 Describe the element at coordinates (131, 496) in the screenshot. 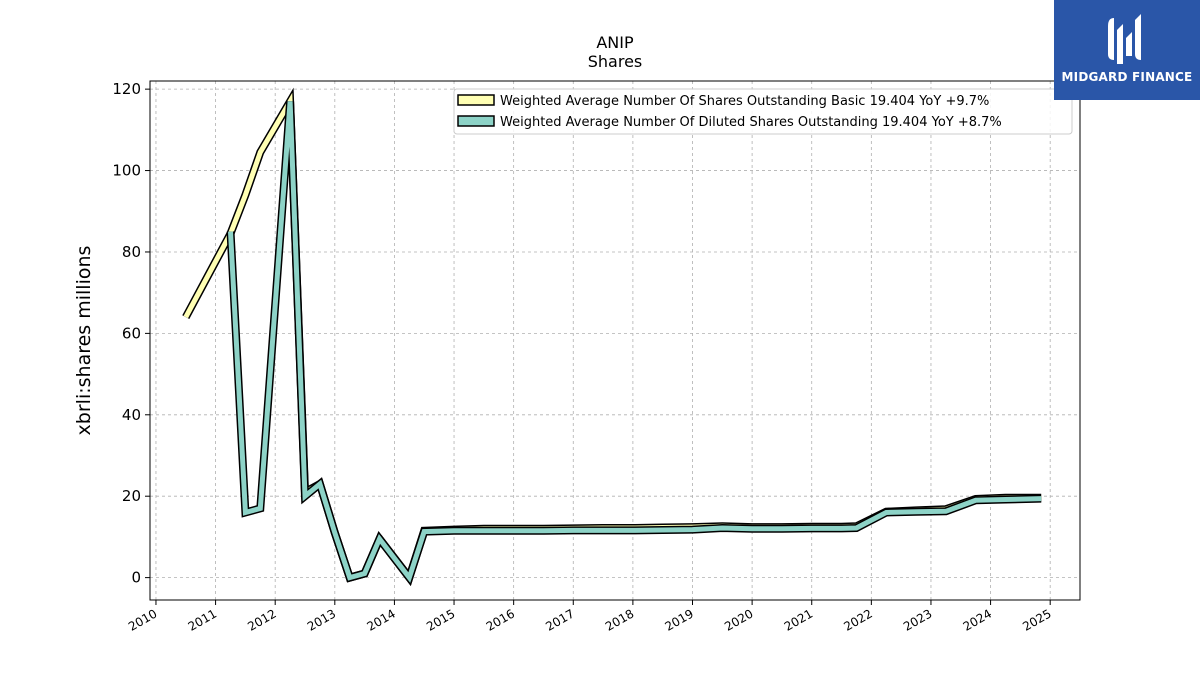

I see `y-tick-label: 20` at that location.